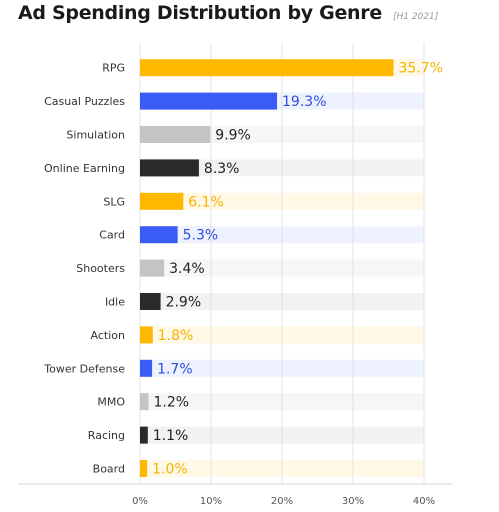  What do you see at coordinates (222, 169) in the screenshot?
I see `value-label: 8.3%` at bounding box center [222, 169].